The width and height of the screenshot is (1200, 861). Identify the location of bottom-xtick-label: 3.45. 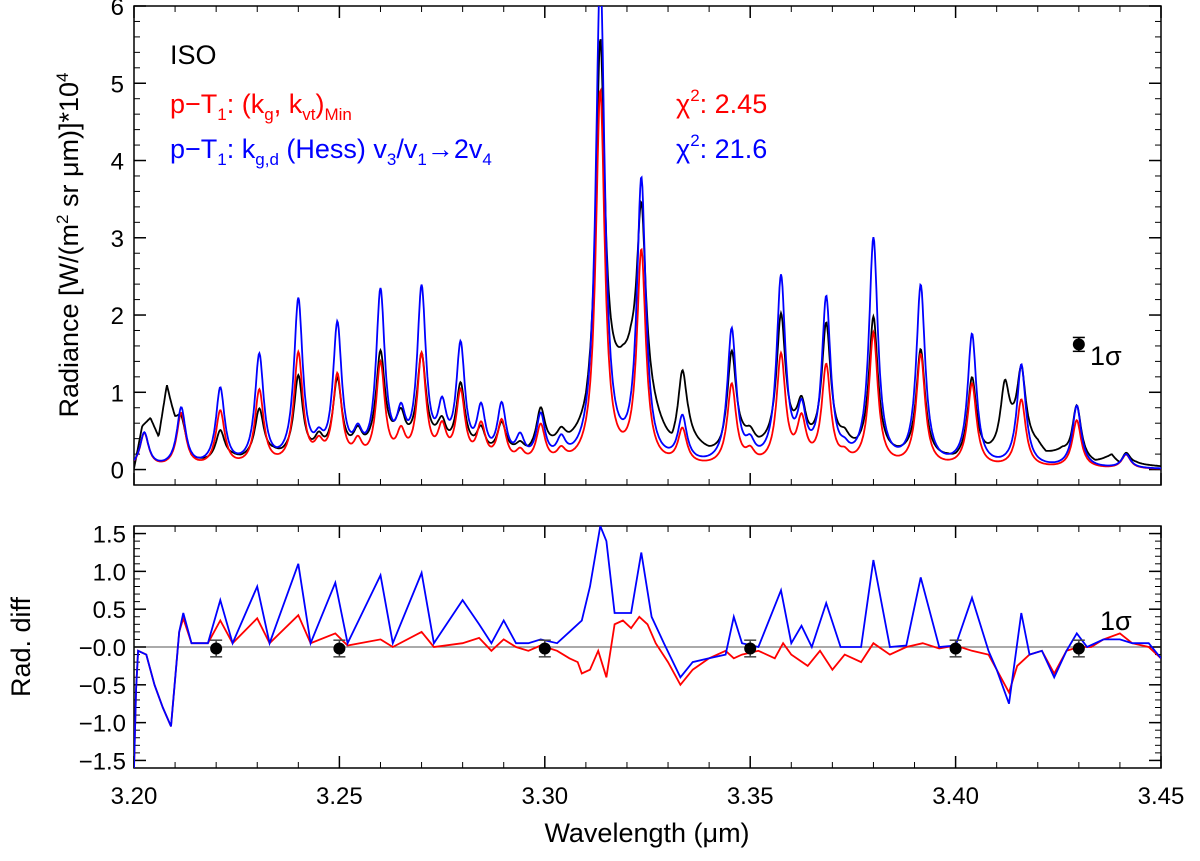
(1161, 796).